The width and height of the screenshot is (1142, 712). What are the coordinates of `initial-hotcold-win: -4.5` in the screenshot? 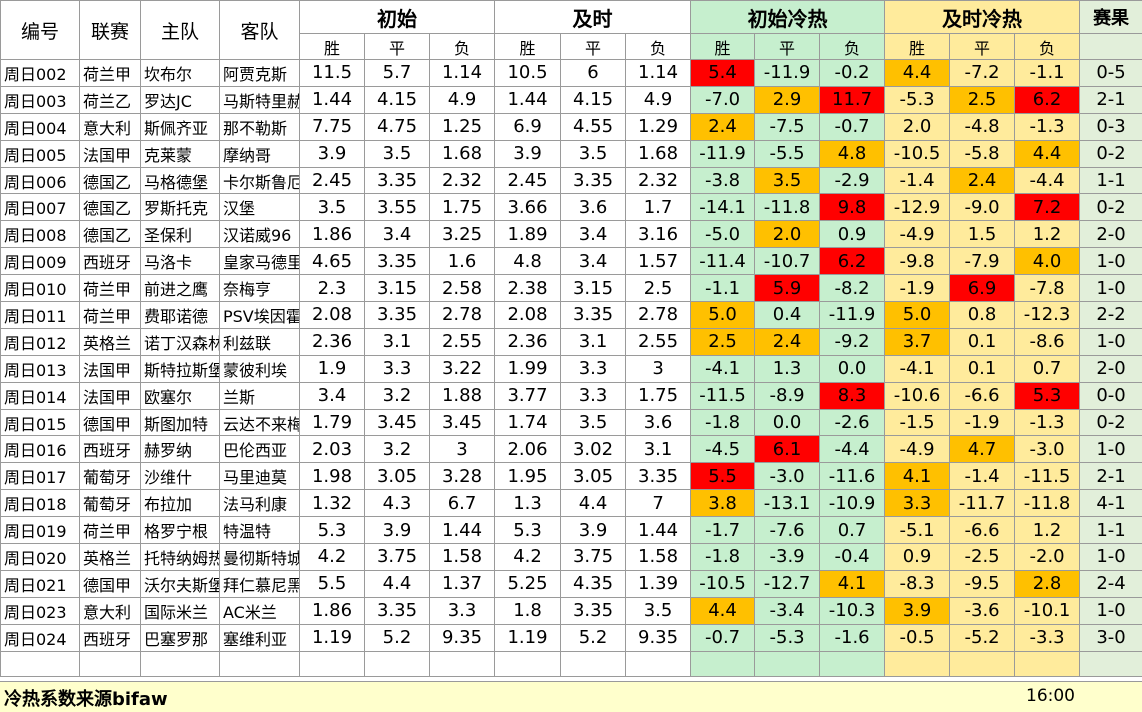 It's located at (723, 449).